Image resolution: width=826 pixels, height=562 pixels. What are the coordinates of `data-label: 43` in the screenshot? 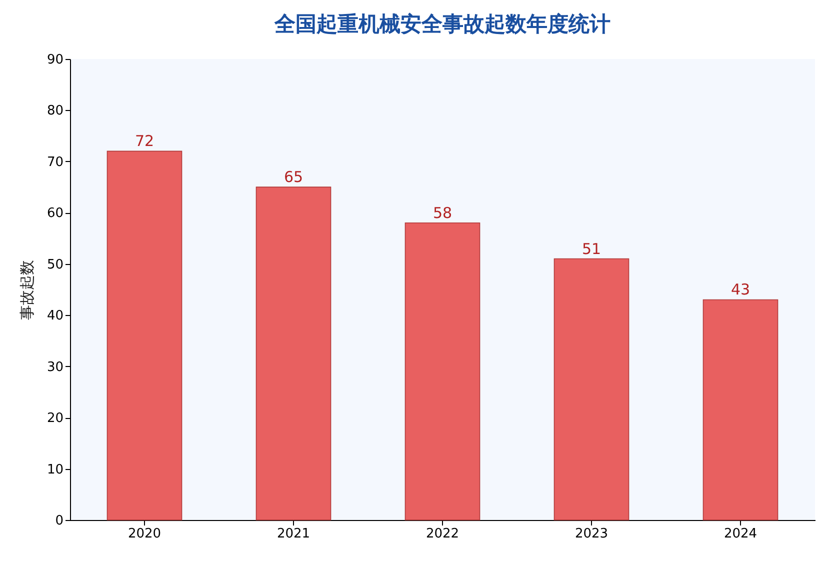 It's located at (740, 289).